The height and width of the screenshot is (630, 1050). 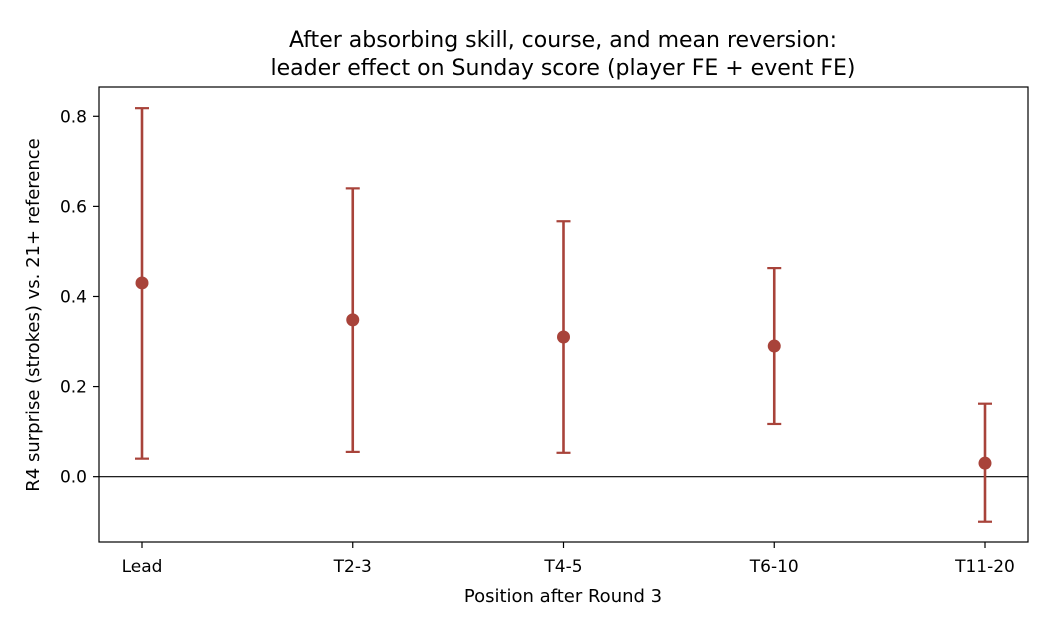 I want to click on x-tick-label: Lead, so click(x=142, y=567).